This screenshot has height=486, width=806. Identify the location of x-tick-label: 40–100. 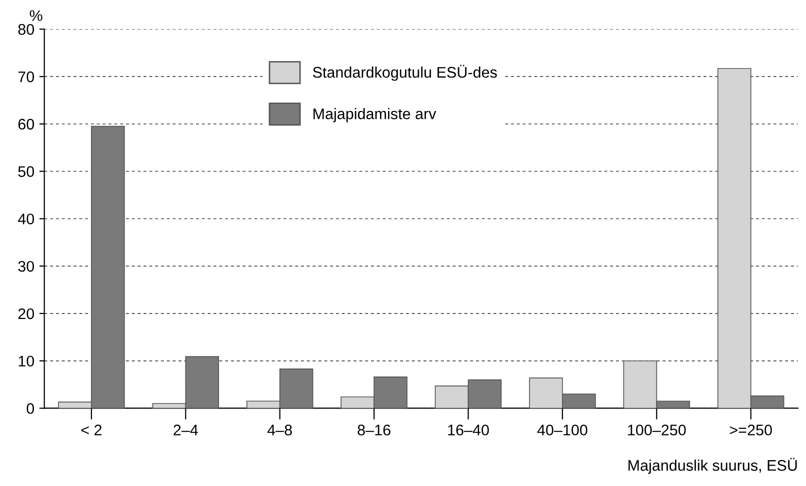
(562, 430).